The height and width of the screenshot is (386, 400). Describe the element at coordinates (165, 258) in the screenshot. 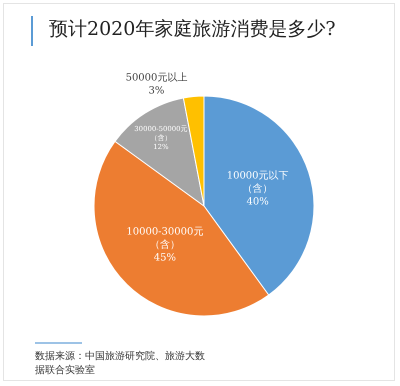

I see `data-label: 45%` at that location.